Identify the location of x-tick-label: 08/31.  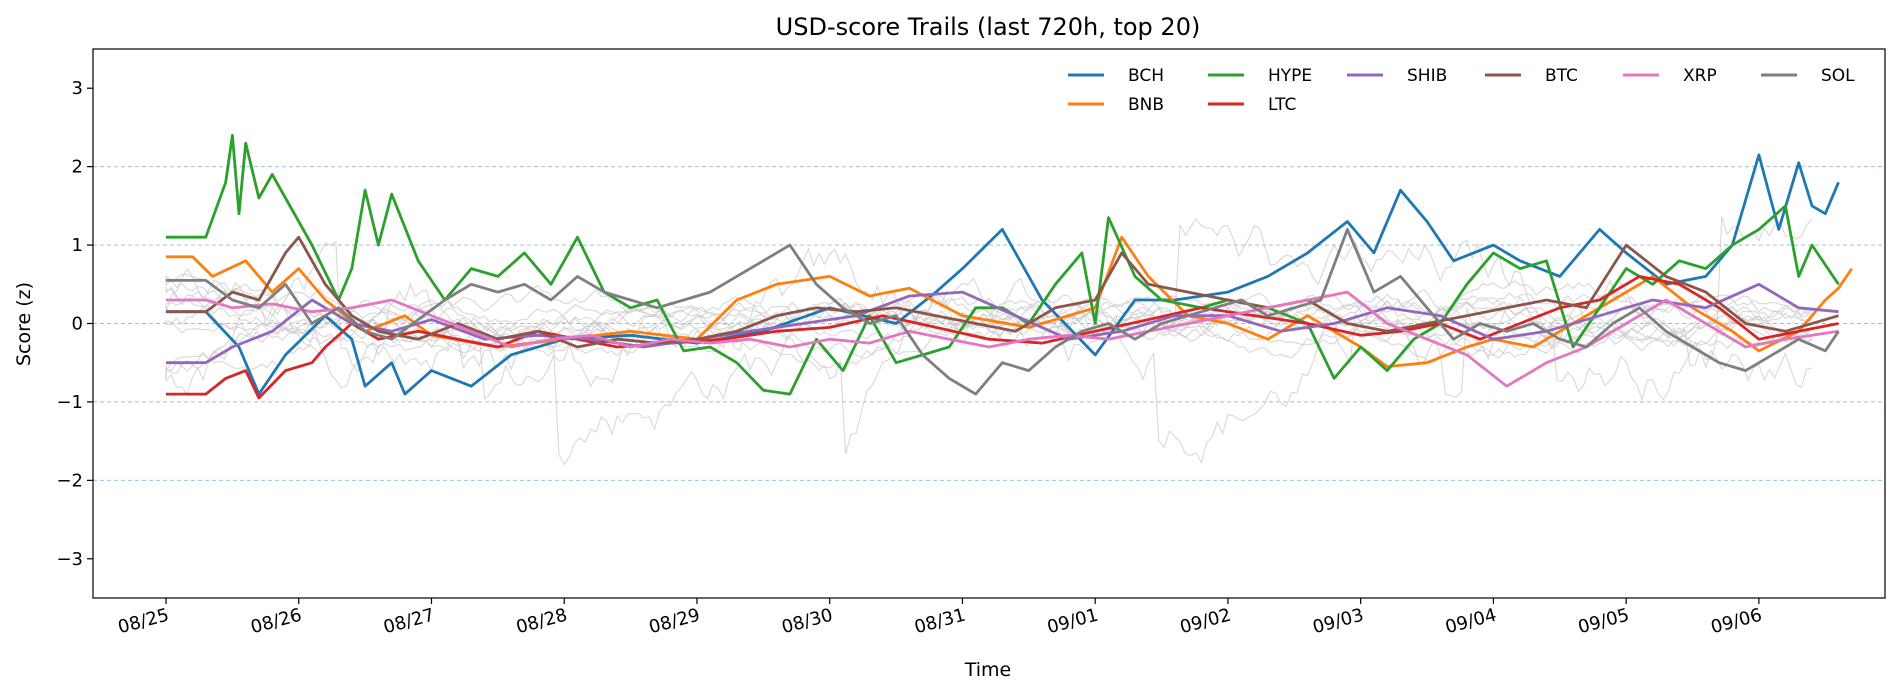
(940, 622).